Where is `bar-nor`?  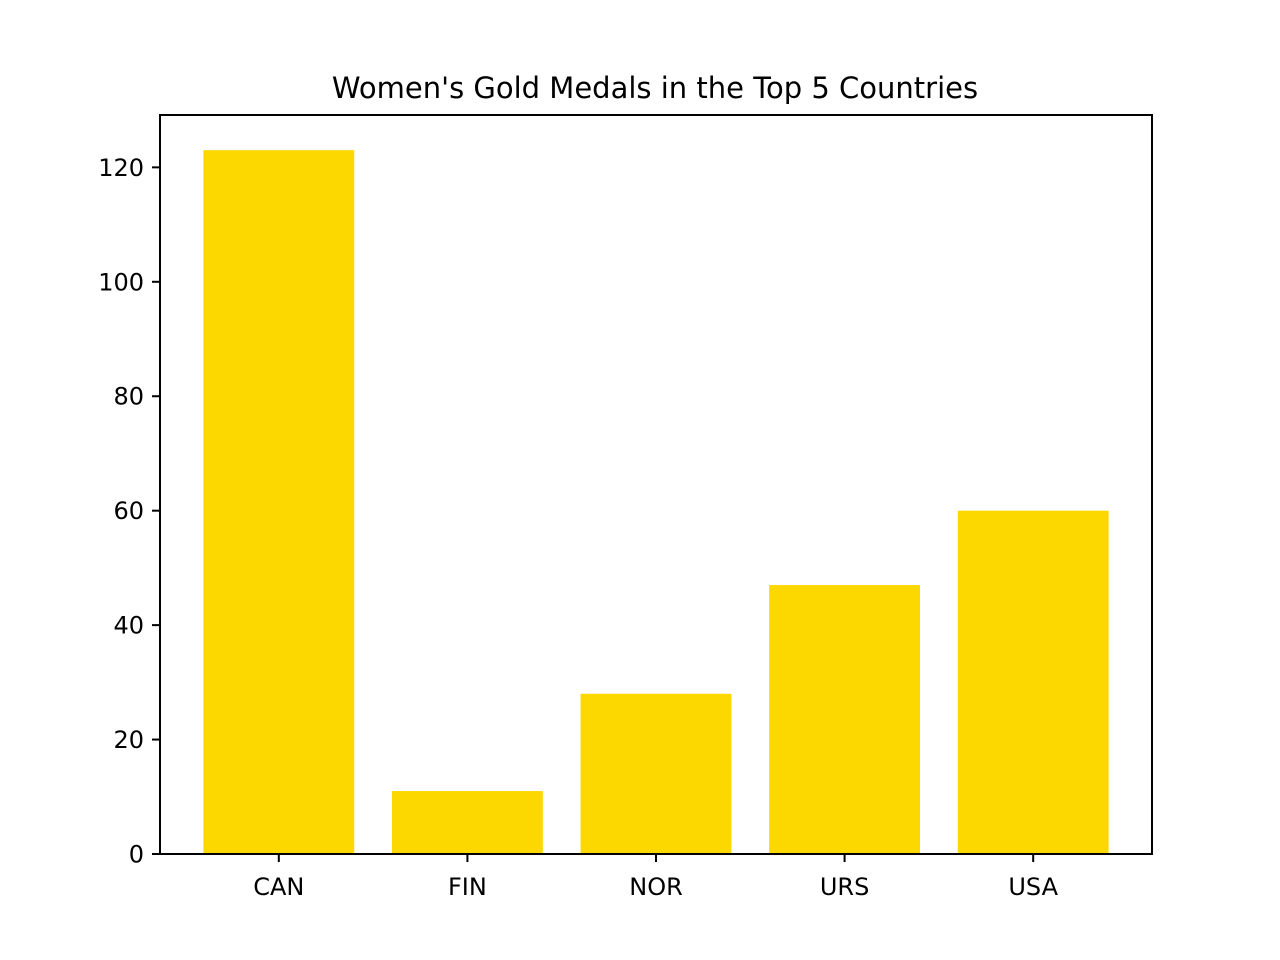
bar-nor is located at coordinates (656, 773).